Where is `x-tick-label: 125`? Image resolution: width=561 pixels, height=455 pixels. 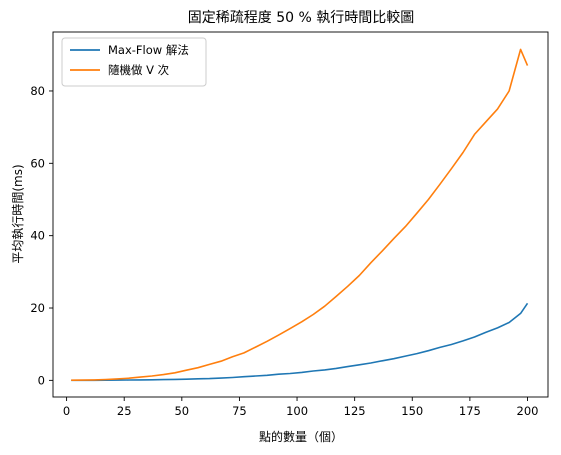 x-tick-label: 125 is located at coordinates (355, 411).